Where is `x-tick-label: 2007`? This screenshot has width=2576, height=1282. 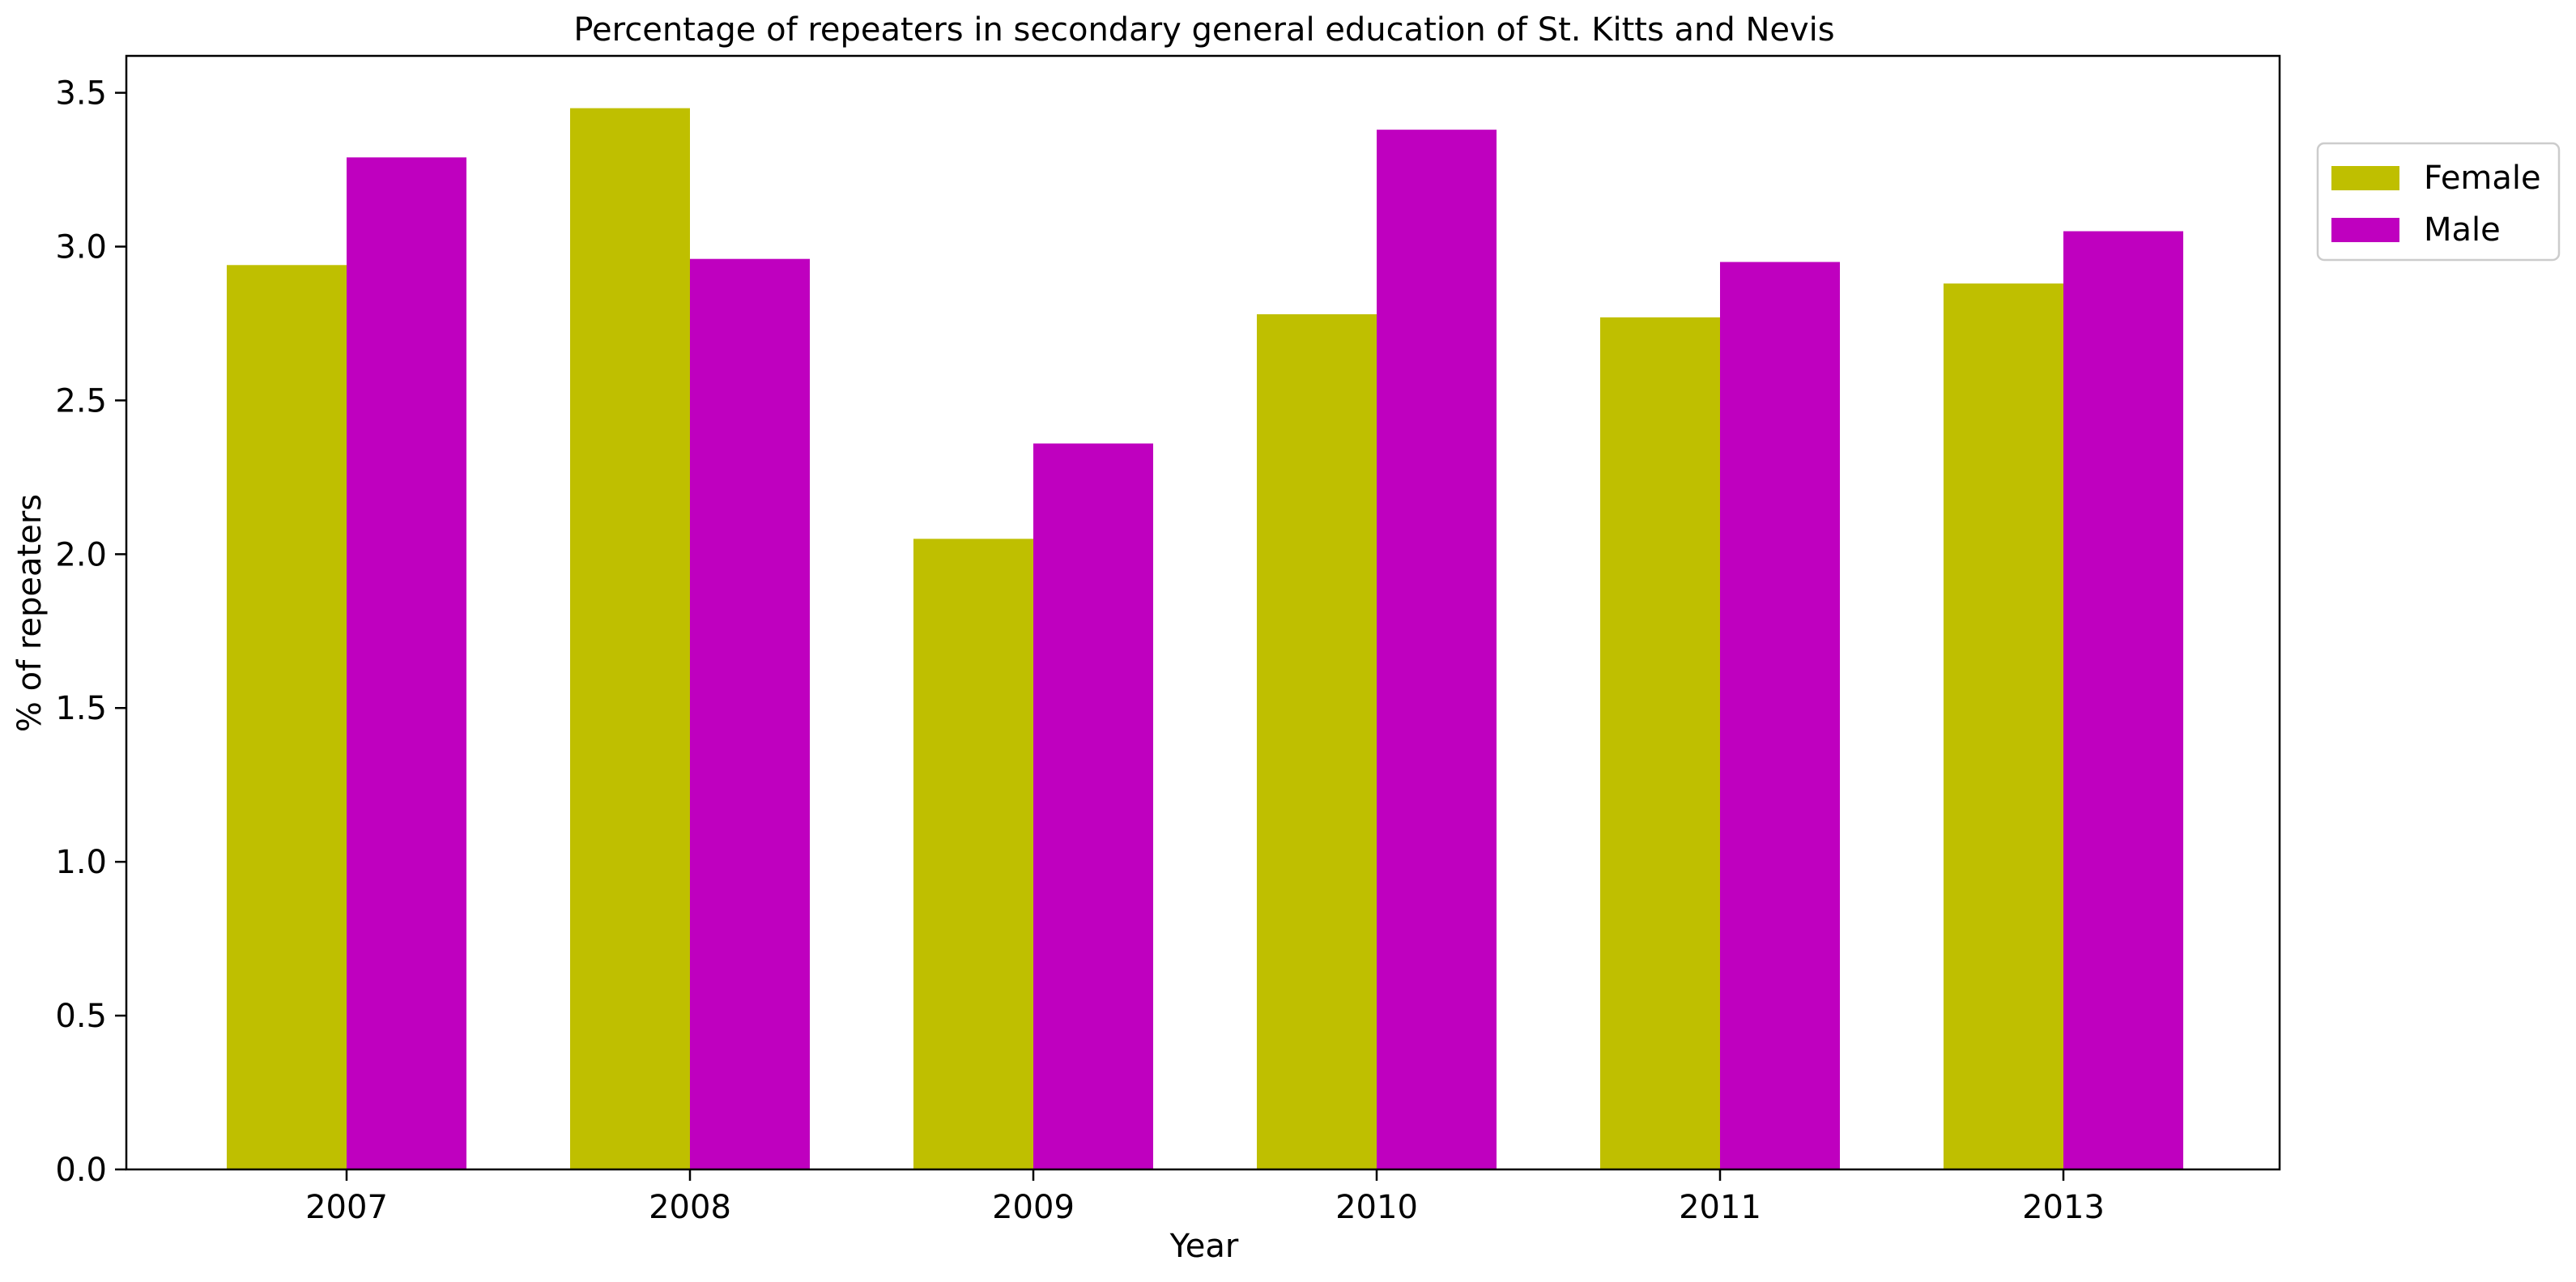
x-tick-label: 2007 is located at coordinates (346, 1207).